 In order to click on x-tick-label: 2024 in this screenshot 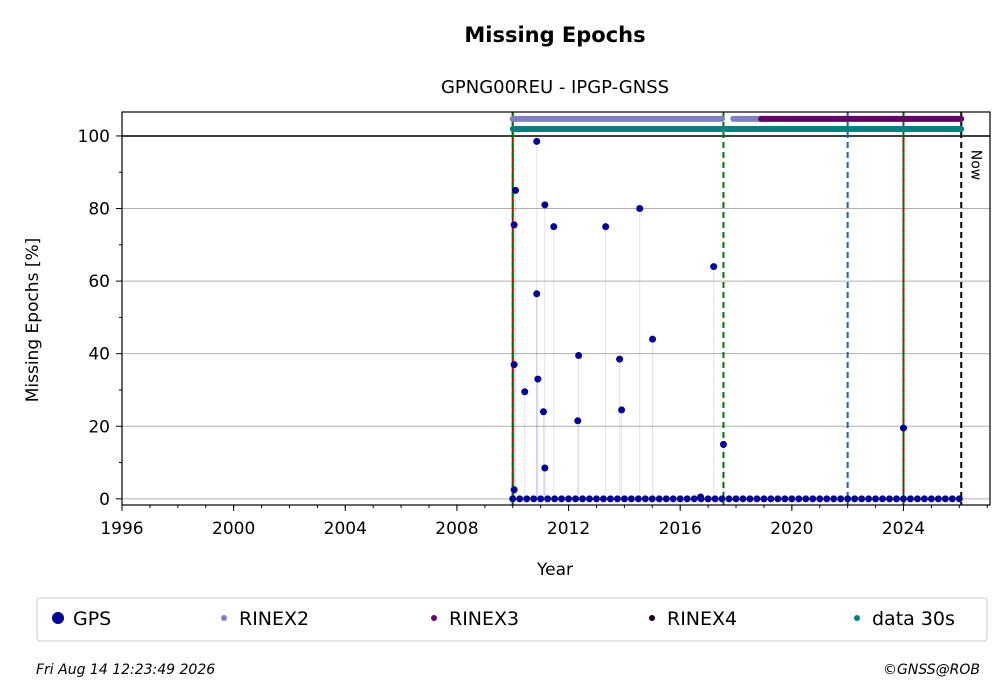, I will do `click(903, 529)`.